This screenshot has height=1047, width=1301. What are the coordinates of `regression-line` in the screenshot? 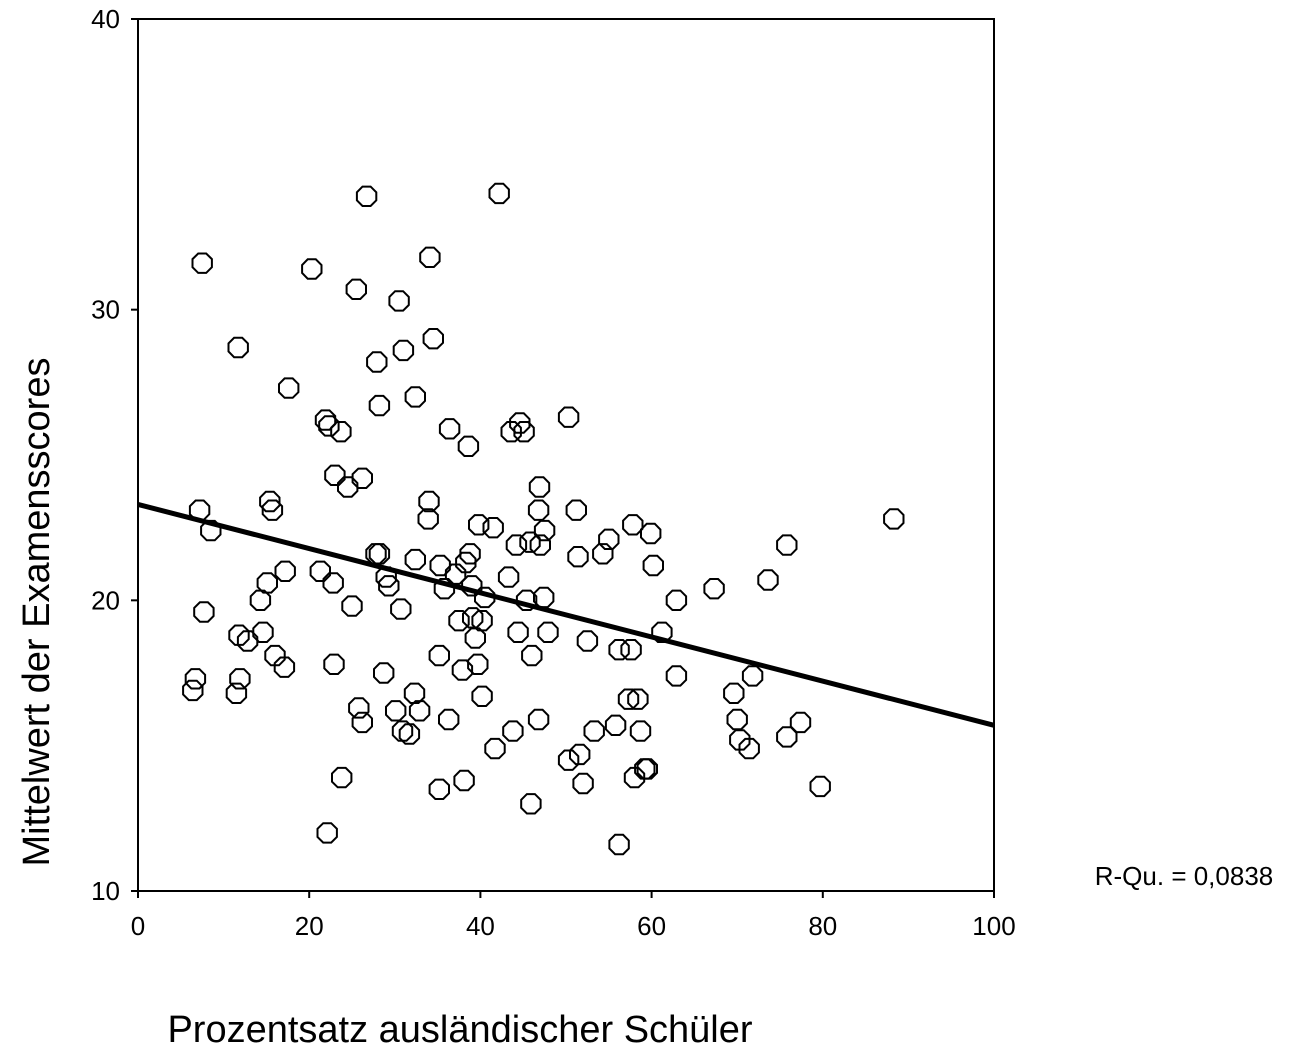 It's located at (566, 614).